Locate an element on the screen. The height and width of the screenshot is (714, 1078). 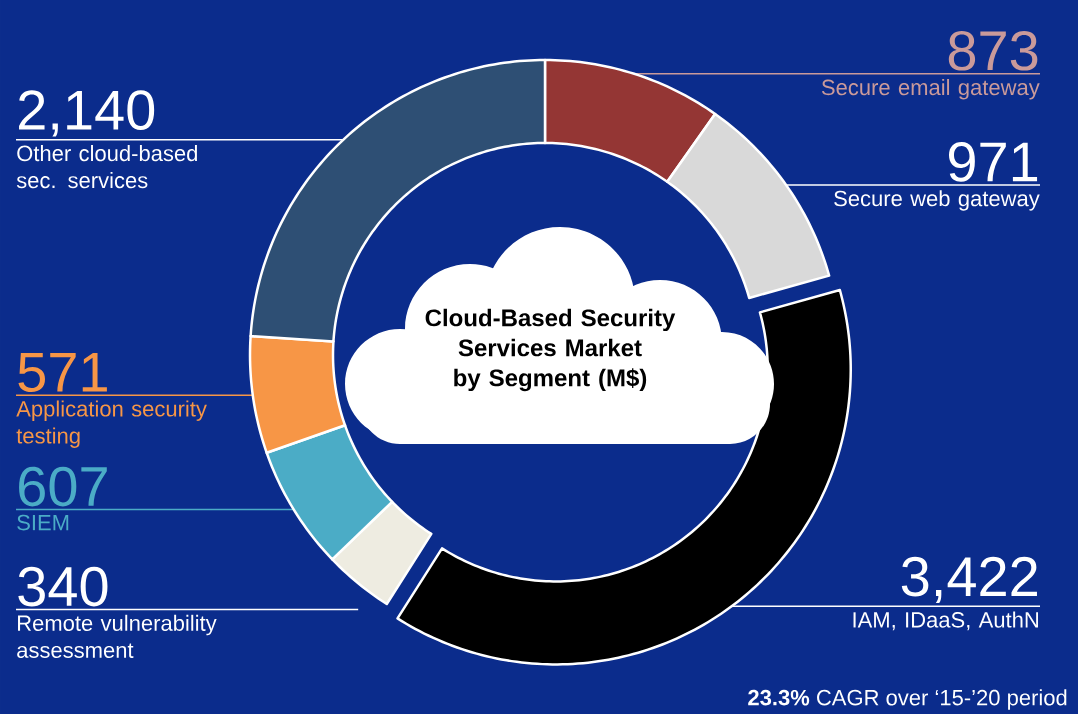
slice-label: Application security testing is located at coordinates (111, 424).